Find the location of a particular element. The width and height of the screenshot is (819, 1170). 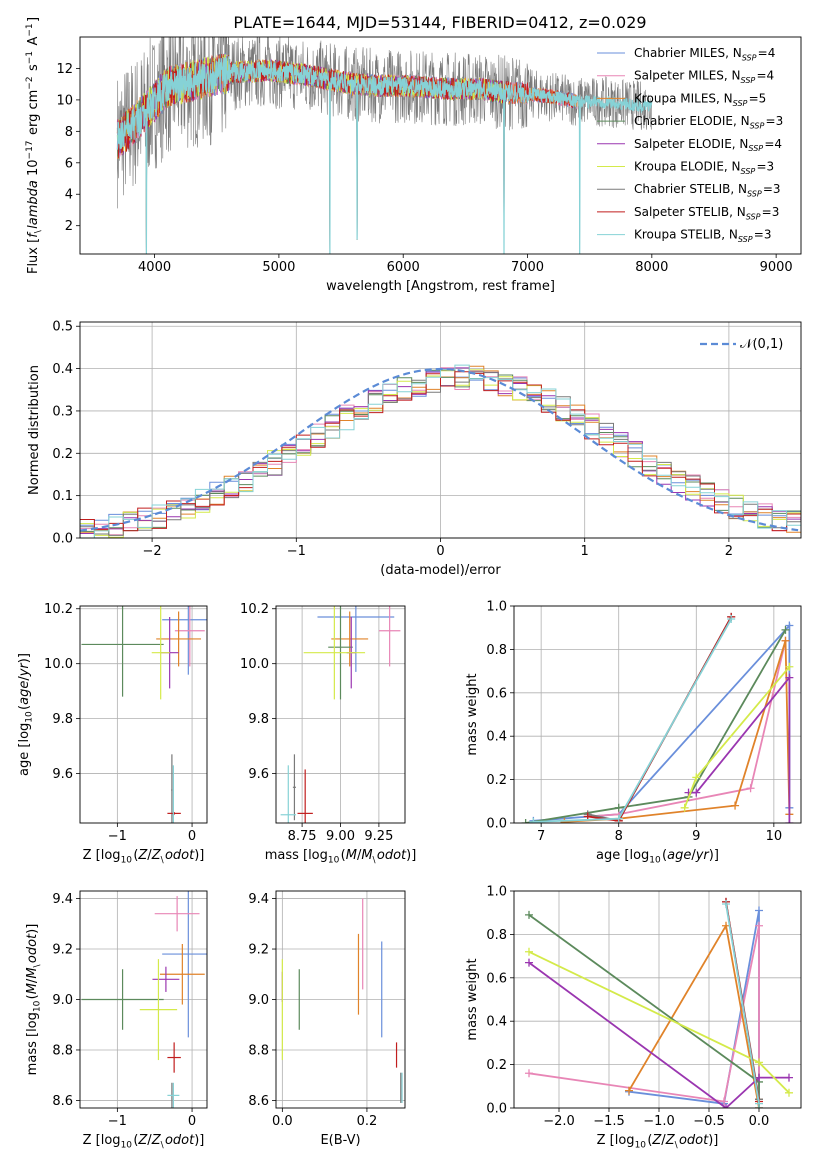

x-tick-label: 9 is located at coordinates (696, 836).